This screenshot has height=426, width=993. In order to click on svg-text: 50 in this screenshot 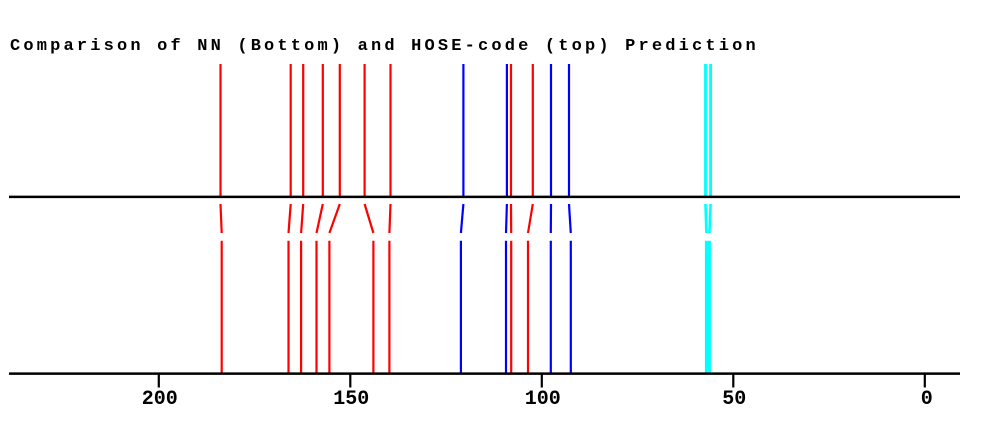, I will do `click(734, 399)`.